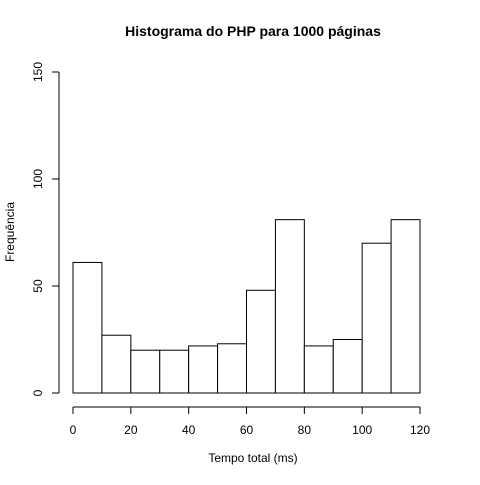 Image resolution: width=480 pixels, height=485 pixels. I want to click on y-axis: 0 50 100 150, so click(45, 229).